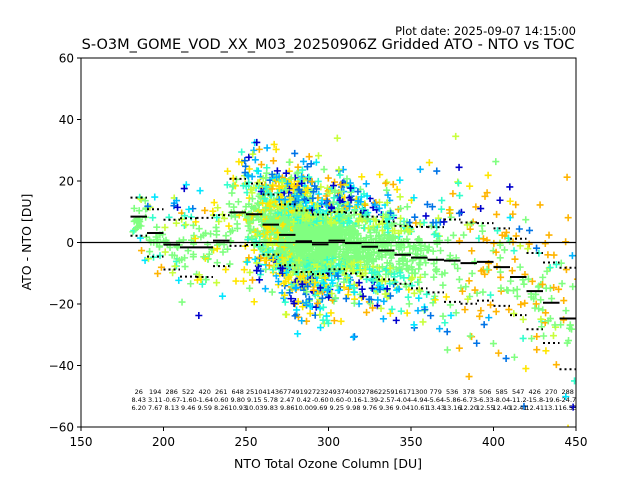 The height and width of the screenshot is (480, 640). Describe the element at coordinates (576, 442) in the screenshot. I see `x-tick-label: 450` at that location.